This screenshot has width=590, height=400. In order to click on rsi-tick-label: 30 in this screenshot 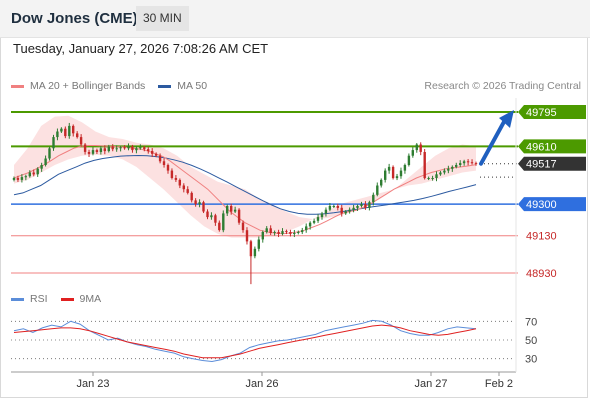, I will do `click(531, 360)`.